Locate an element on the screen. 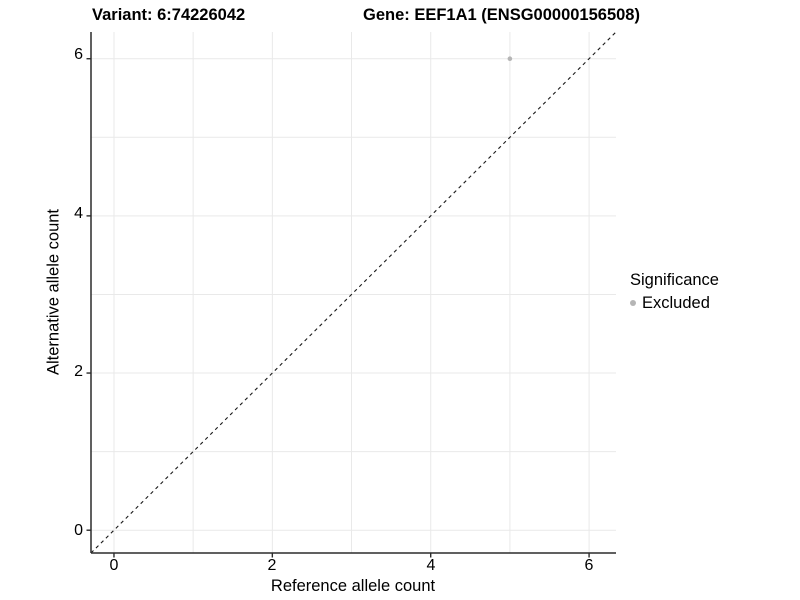 Image resolution: width=800 pixels, height=600 pixels. legend-item-excluded: Excluded is located at coordinates (674, 303).